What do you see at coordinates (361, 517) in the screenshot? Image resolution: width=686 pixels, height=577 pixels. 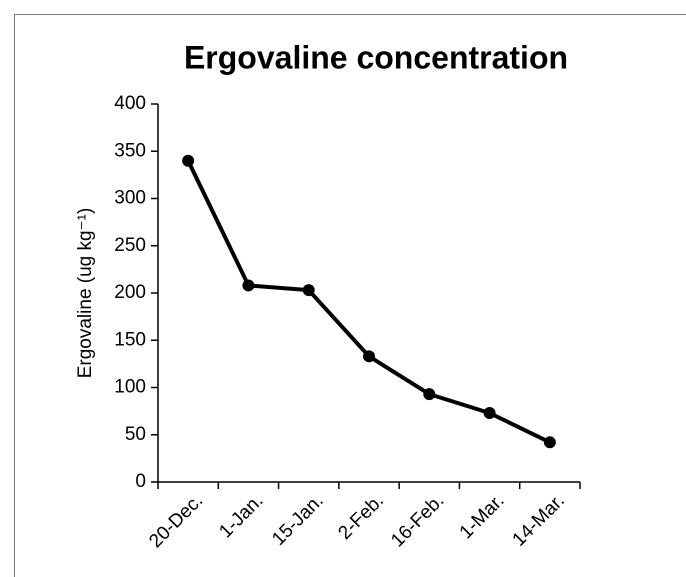 I see `x-tick-label: 2-Feb.` at bounding box center [361, 517].